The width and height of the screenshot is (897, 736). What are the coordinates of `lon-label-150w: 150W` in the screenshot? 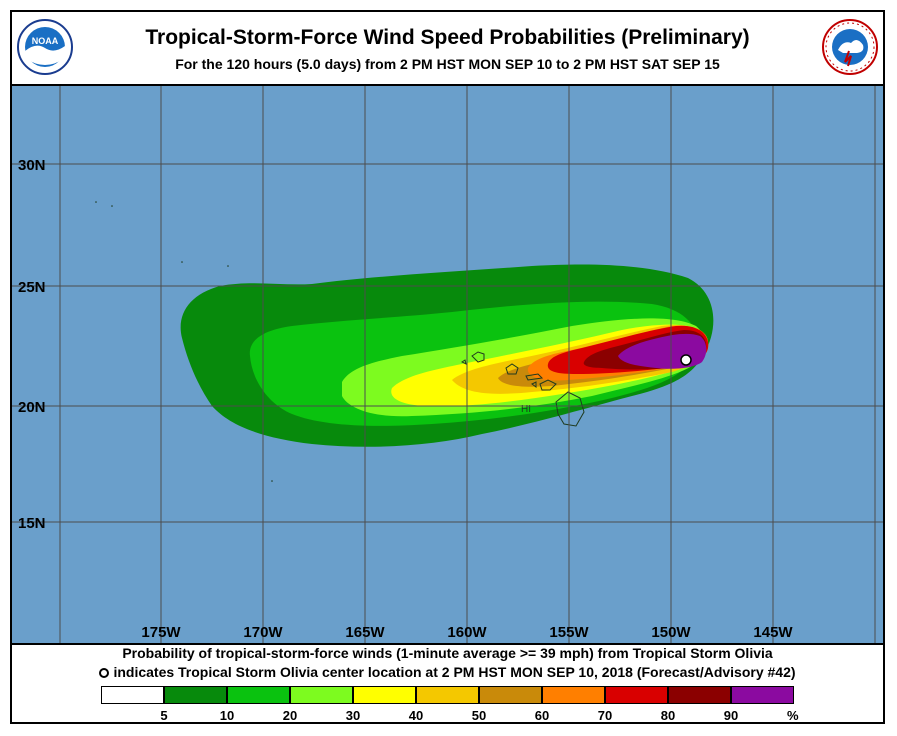 It's located at (671, 632).